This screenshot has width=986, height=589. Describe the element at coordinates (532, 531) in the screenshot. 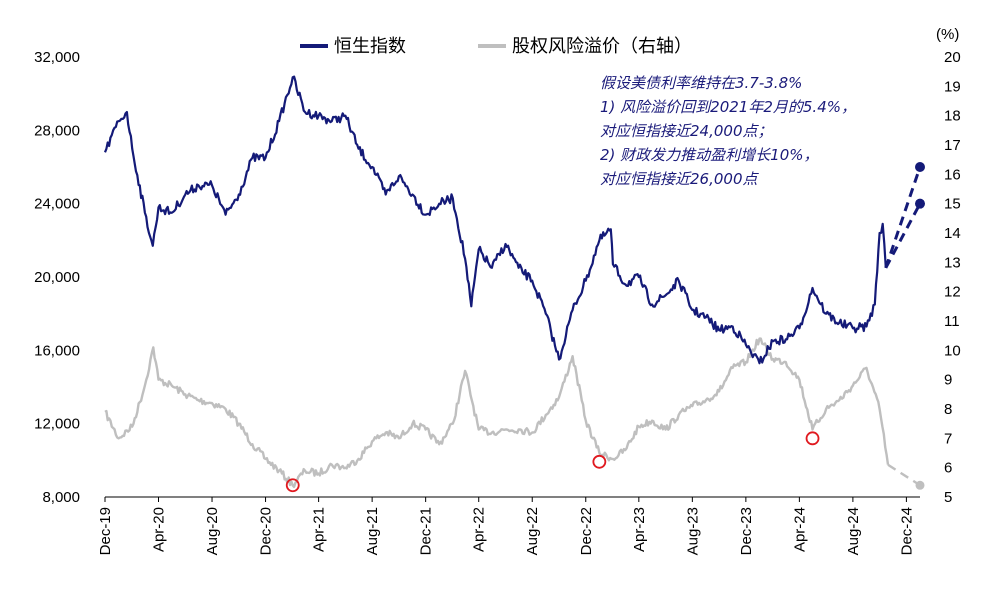

I see `x-tick-label: Aug-22` at that location.